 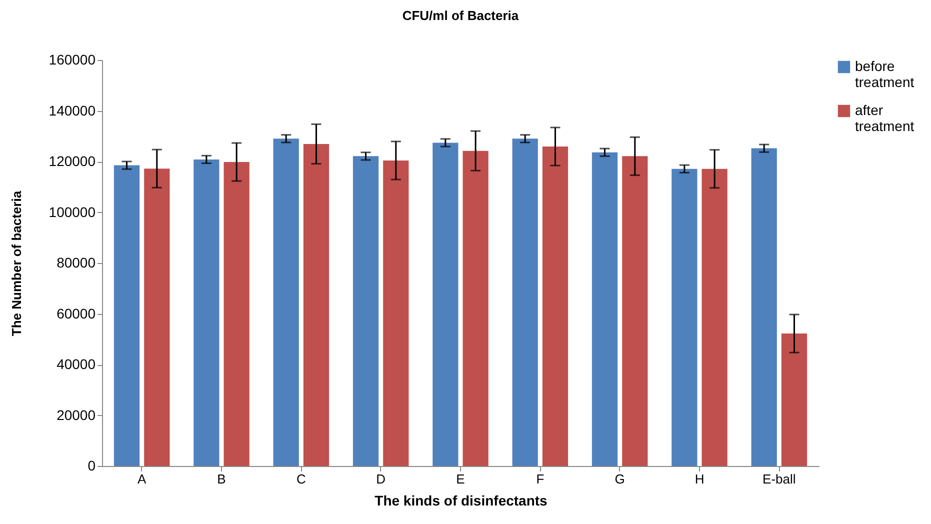 What do you see at coordinates (461, 500) in the screenshot?
I see `x-axis-title: The kinds of disinfectants` at bounding box center [461, 500].